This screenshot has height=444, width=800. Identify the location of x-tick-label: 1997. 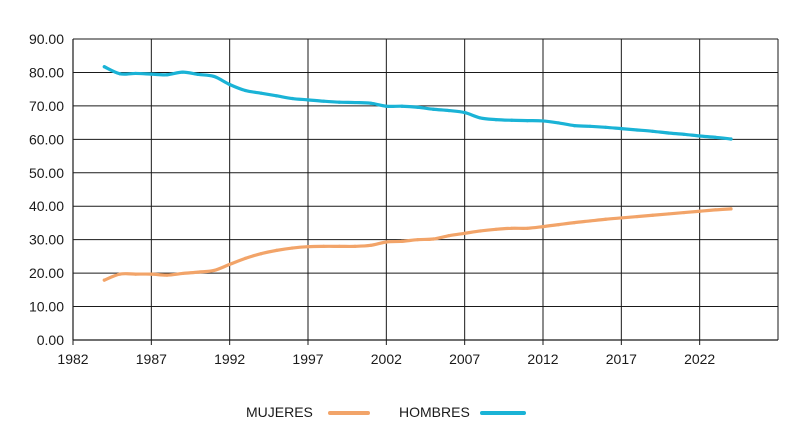
(307, 359).